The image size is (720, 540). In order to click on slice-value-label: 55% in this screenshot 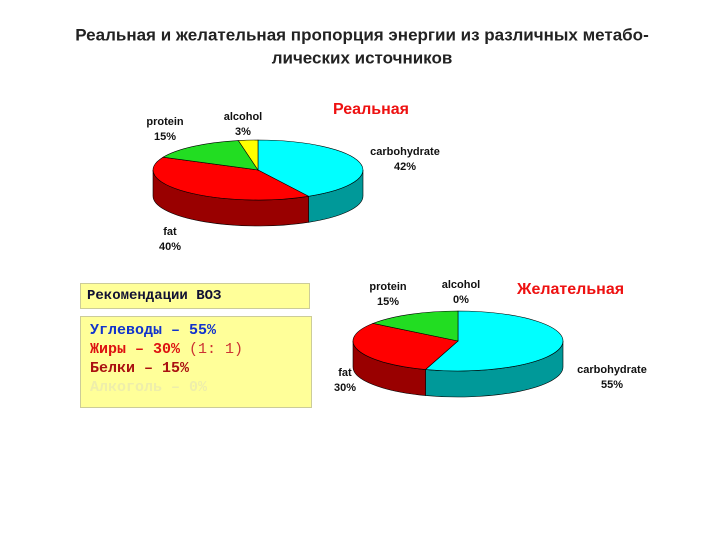, I will do `click(612, 385)`.